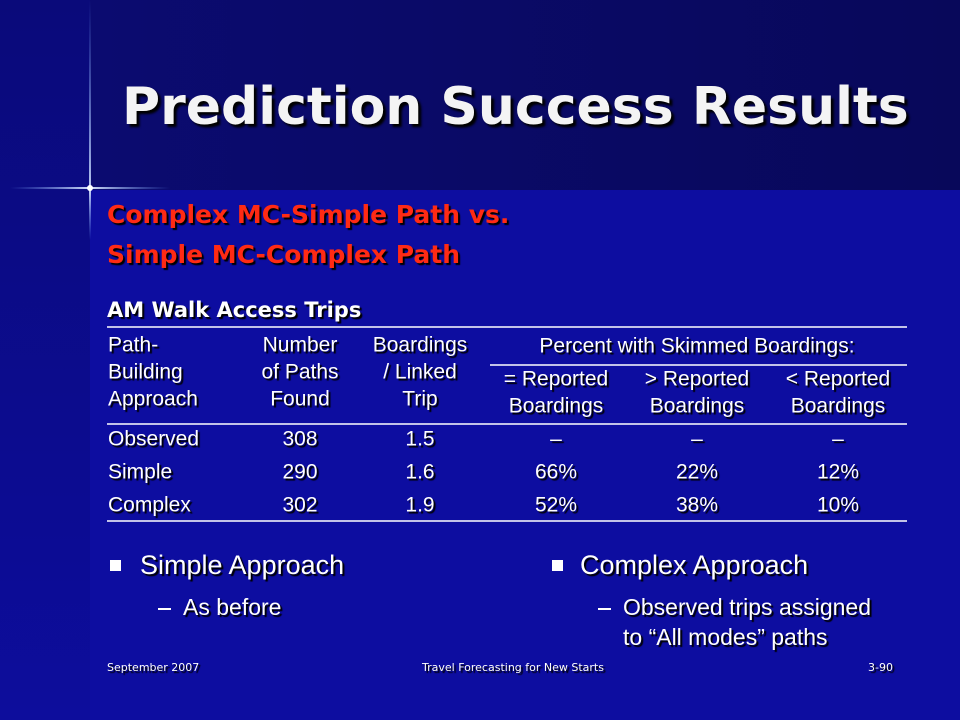 Image resolution: width=960 pixels, height=720 pixels. What do you see at coordinates (838, 505) in the screenshot?
I see `table-cell: 10%` at bounding box center [838, 505].